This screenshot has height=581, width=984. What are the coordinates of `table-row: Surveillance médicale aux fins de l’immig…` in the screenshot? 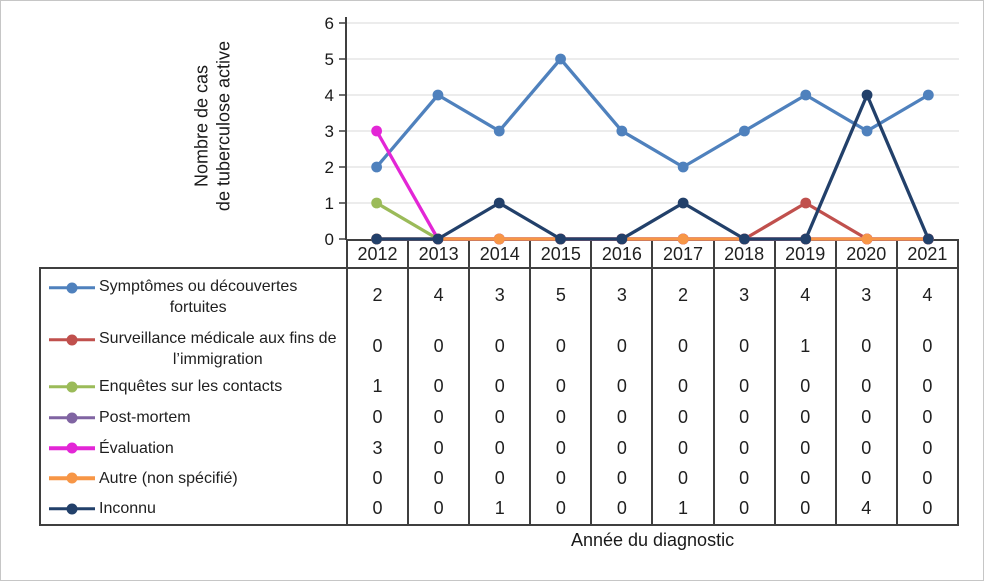 It's located at (499, 346).